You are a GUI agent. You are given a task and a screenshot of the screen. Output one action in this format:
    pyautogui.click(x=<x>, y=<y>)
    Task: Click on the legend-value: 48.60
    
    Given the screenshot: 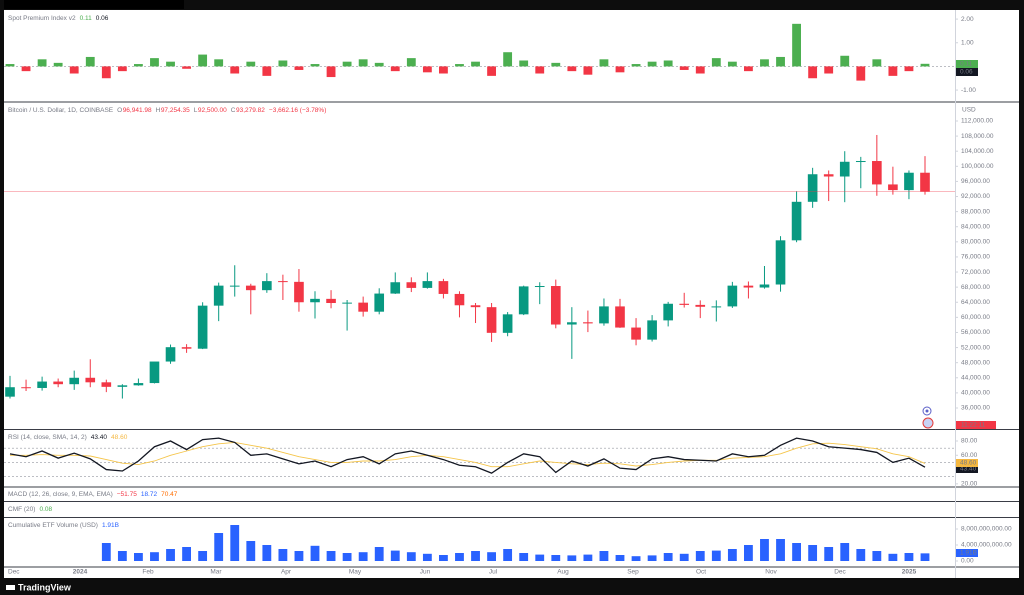 What is the action you would take?
    pyautogui.click(x=119, y=437)
    